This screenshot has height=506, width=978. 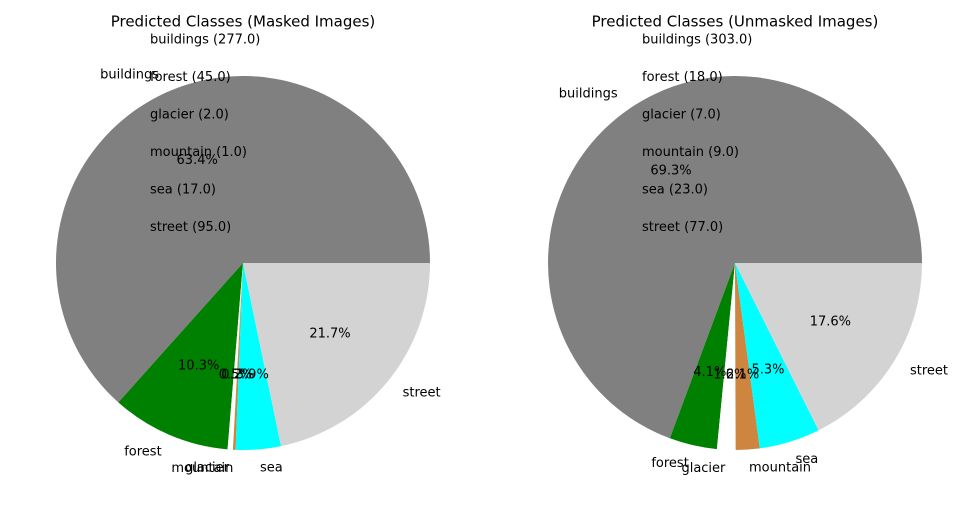 What do you see at coordinates (252, 374) in the screenshot?
I see `slice-percent-sea: 3.9%` at bounding box center [252, 374].